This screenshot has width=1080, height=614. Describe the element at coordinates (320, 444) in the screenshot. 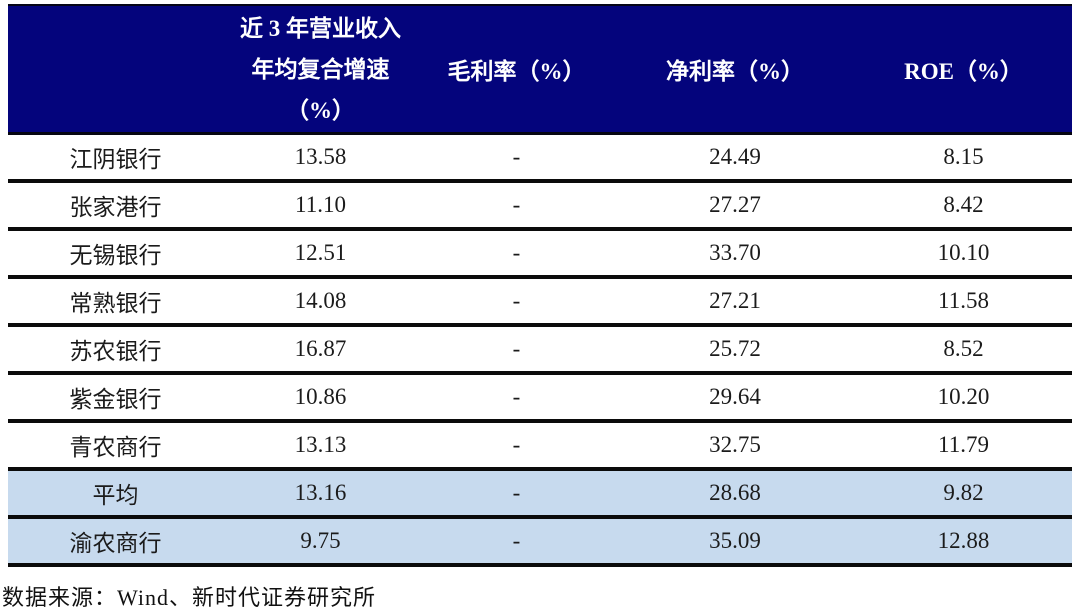

I see `revenue-cagr-cell: 13.13` at that location.